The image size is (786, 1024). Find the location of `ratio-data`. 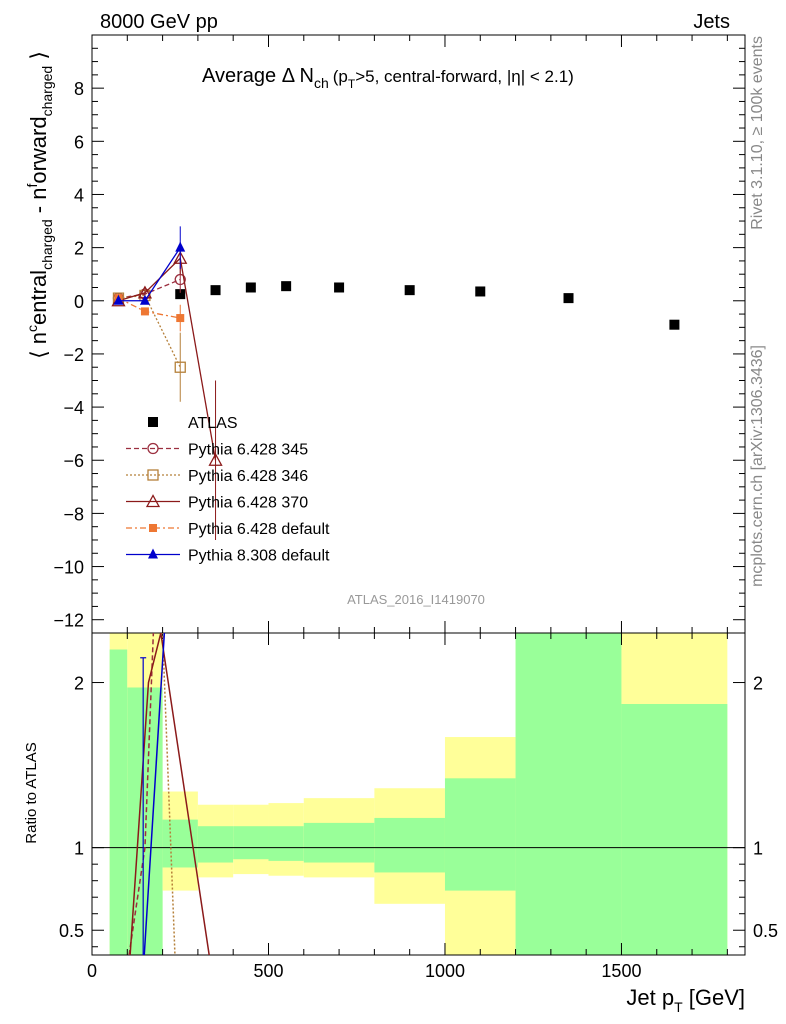

ratio-data is located at coordinates (169, 794).